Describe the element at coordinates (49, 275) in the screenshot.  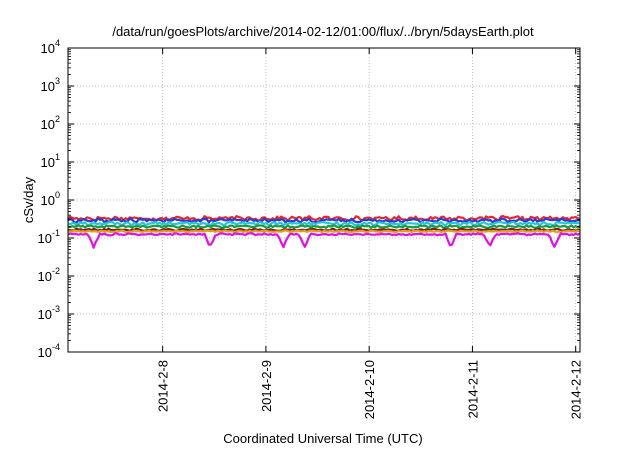
I see `y-tick-label: 10⁻²` at that location.